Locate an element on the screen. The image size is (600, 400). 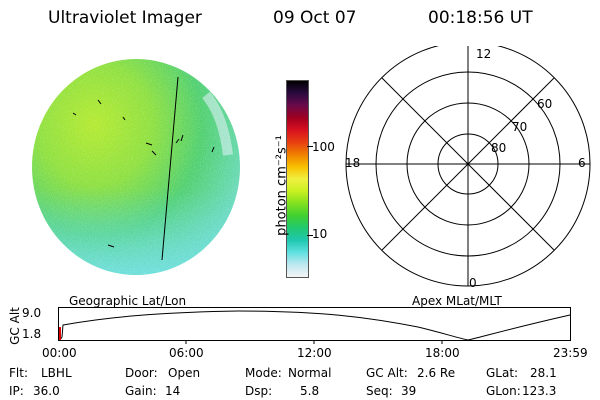
dsp-value: 5.8 is located at coordinates (310, 391).